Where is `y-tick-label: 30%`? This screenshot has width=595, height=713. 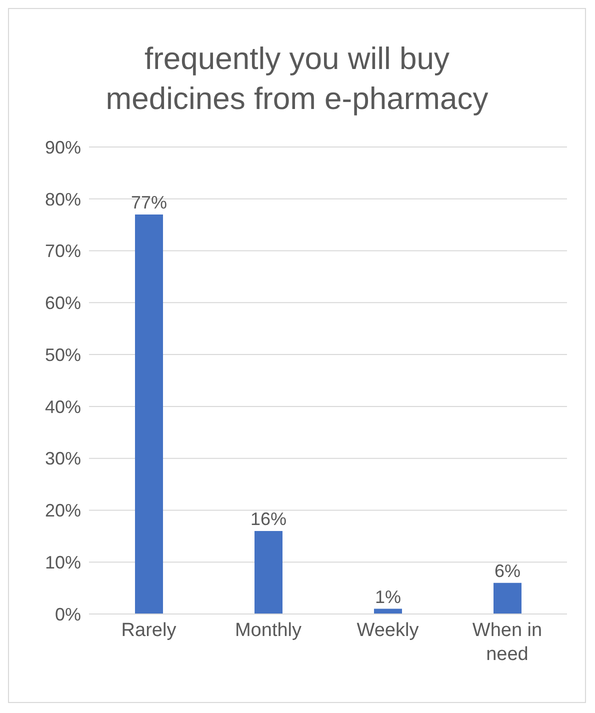 y-tick-label: 30% is located at coordinates (62, 458).